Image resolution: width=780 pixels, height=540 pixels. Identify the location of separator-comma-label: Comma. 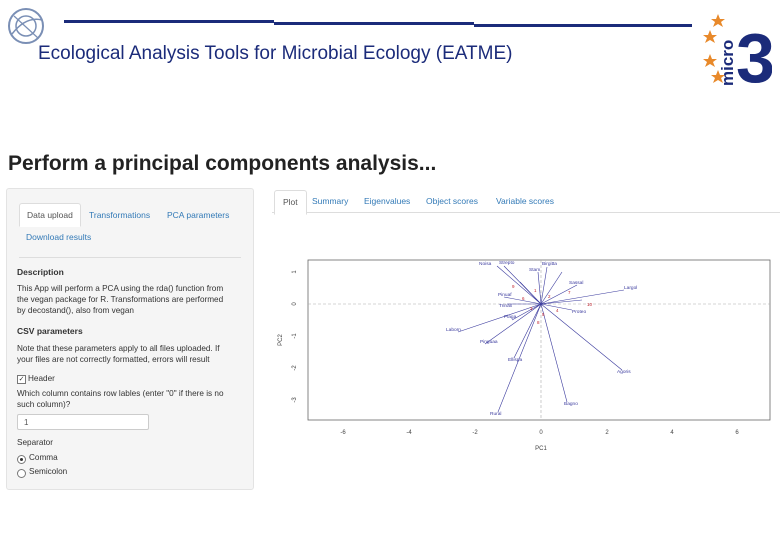
(43, 457).